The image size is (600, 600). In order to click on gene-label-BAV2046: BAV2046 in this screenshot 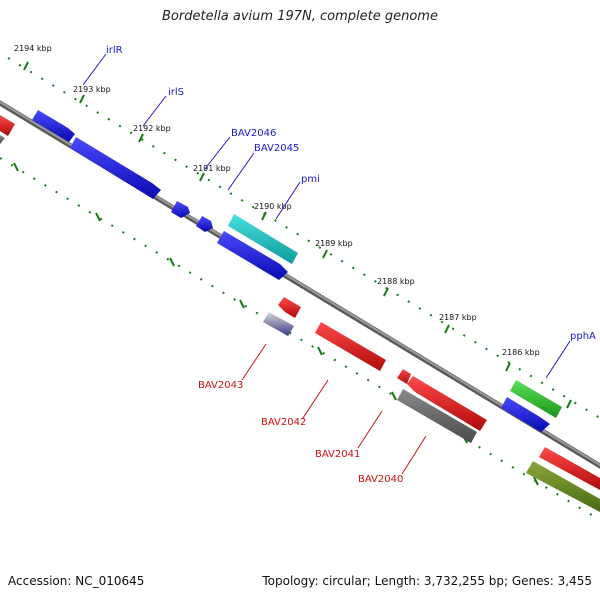, I will do `click(253, 133)`.